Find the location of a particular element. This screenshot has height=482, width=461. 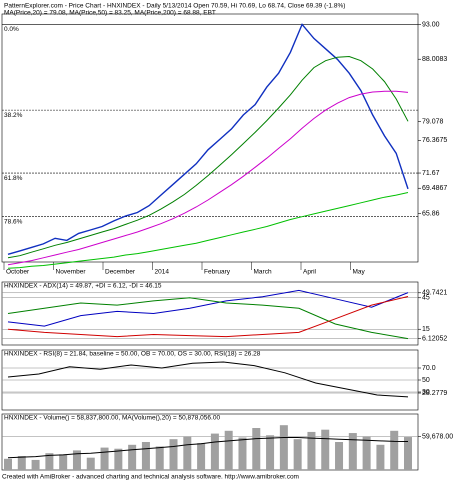

x-tick-label: October is located at coordinates (18, 272).